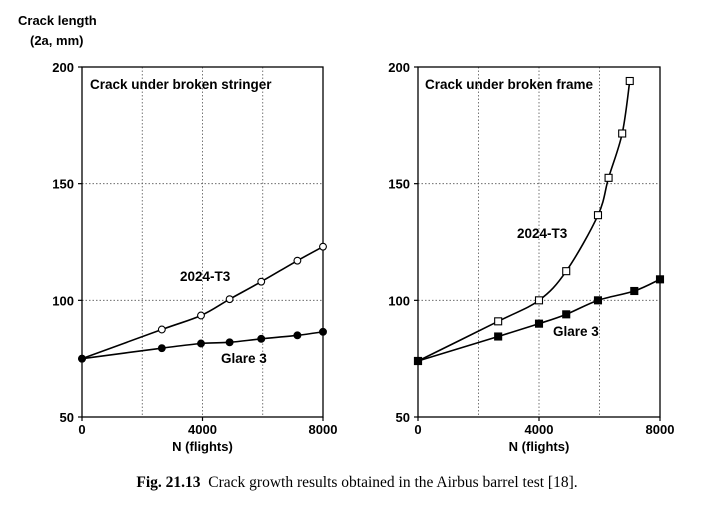 This screenshot has height=513, width=714. I want to click on chart-title: Crack under broken frame, so click(509, 84).